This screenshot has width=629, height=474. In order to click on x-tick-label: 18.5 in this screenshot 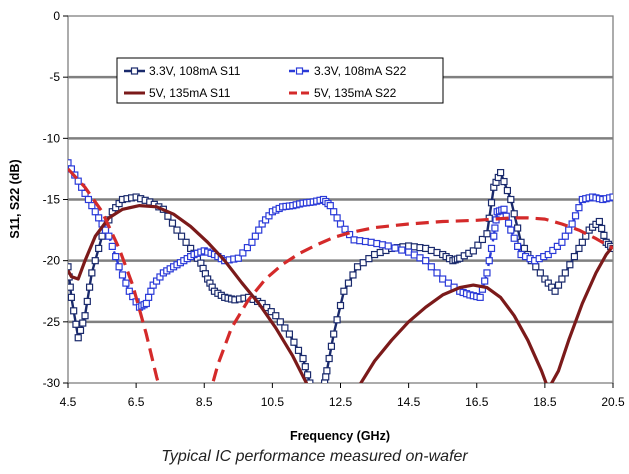, I will do `click(545, 402)`.